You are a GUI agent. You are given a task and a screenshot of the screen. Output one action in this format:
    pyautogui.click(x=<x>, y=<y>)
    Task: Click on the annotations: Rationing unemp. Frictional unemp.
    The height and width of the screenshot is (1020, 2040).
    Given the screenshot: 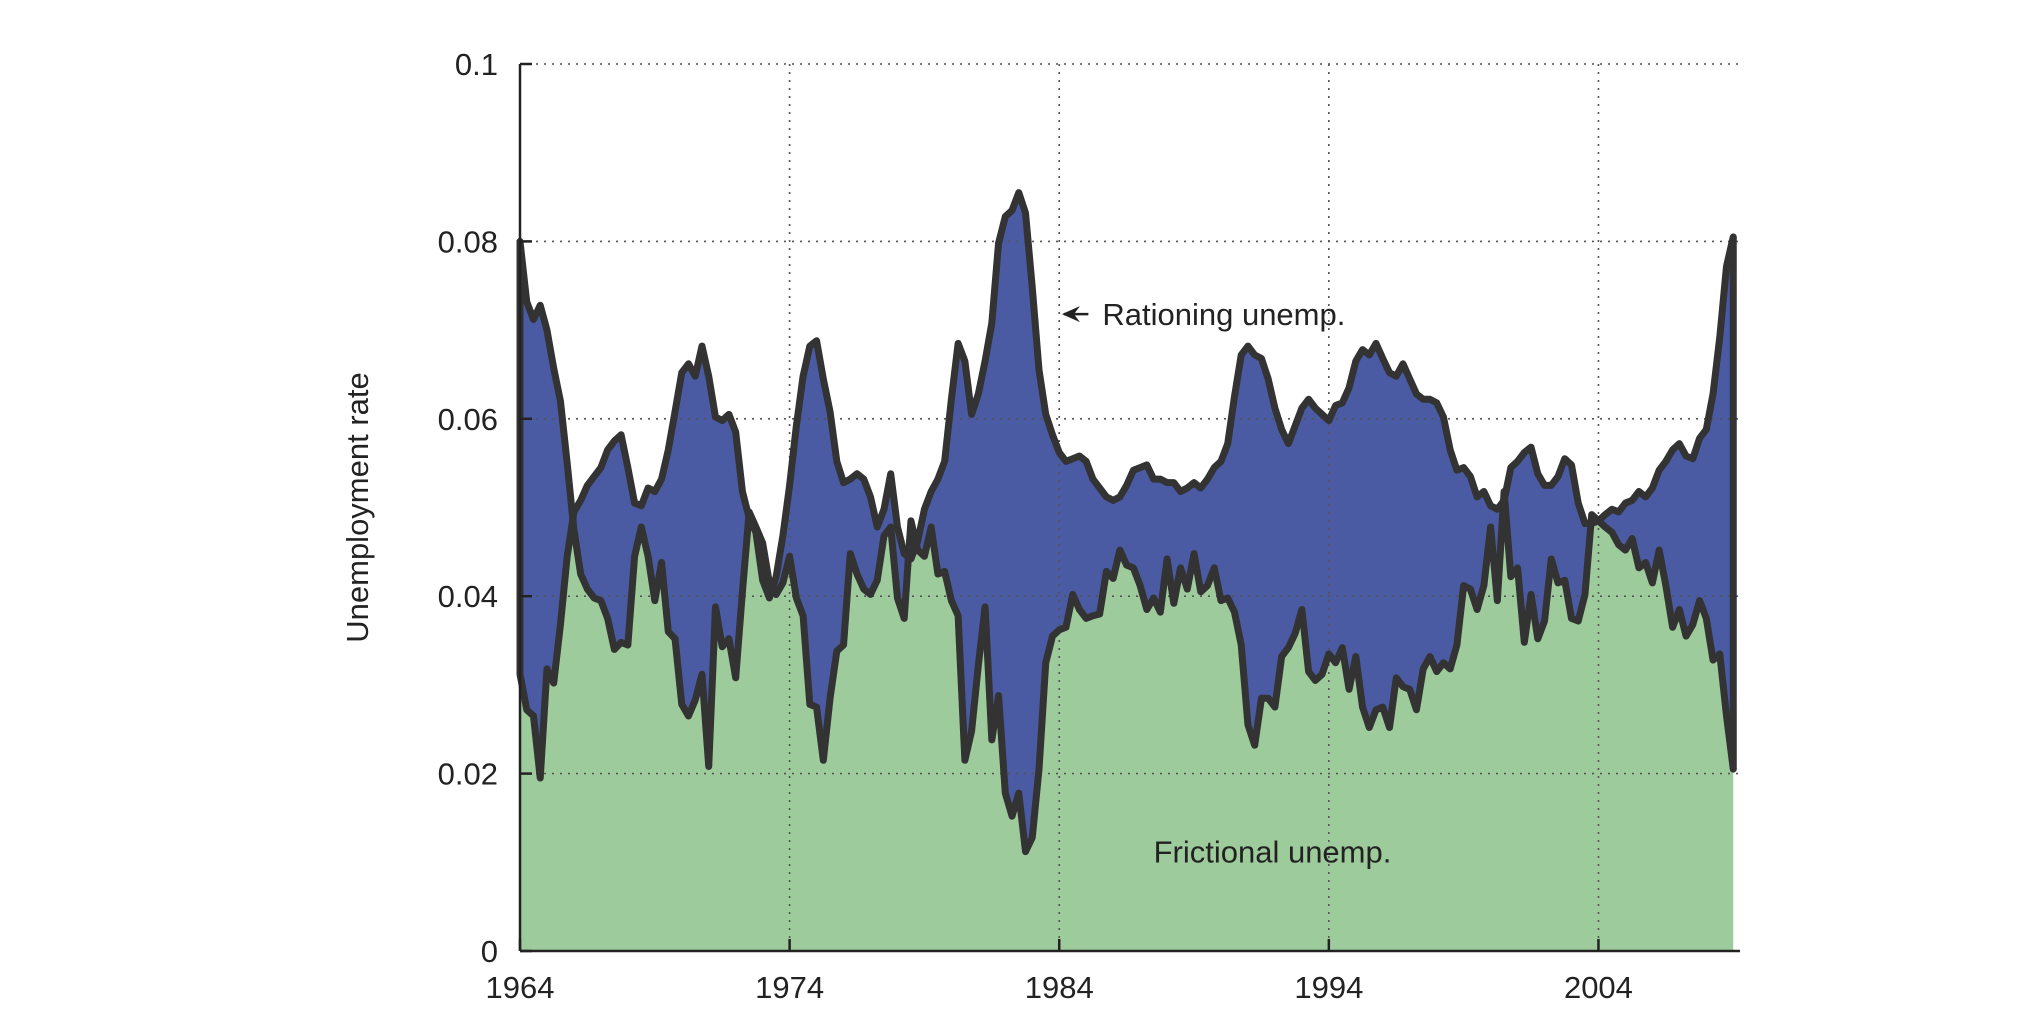 What is the action you would take?
    pyautogui.click(x=1226, y=583)
    